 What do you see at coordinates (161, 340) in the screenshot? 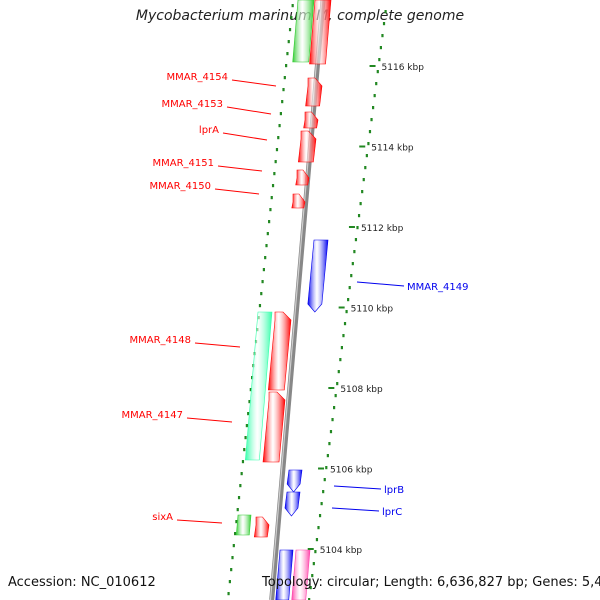
I see `gene-label-mmar-4148: MMAR_4148` at bounding box center [161, 340].